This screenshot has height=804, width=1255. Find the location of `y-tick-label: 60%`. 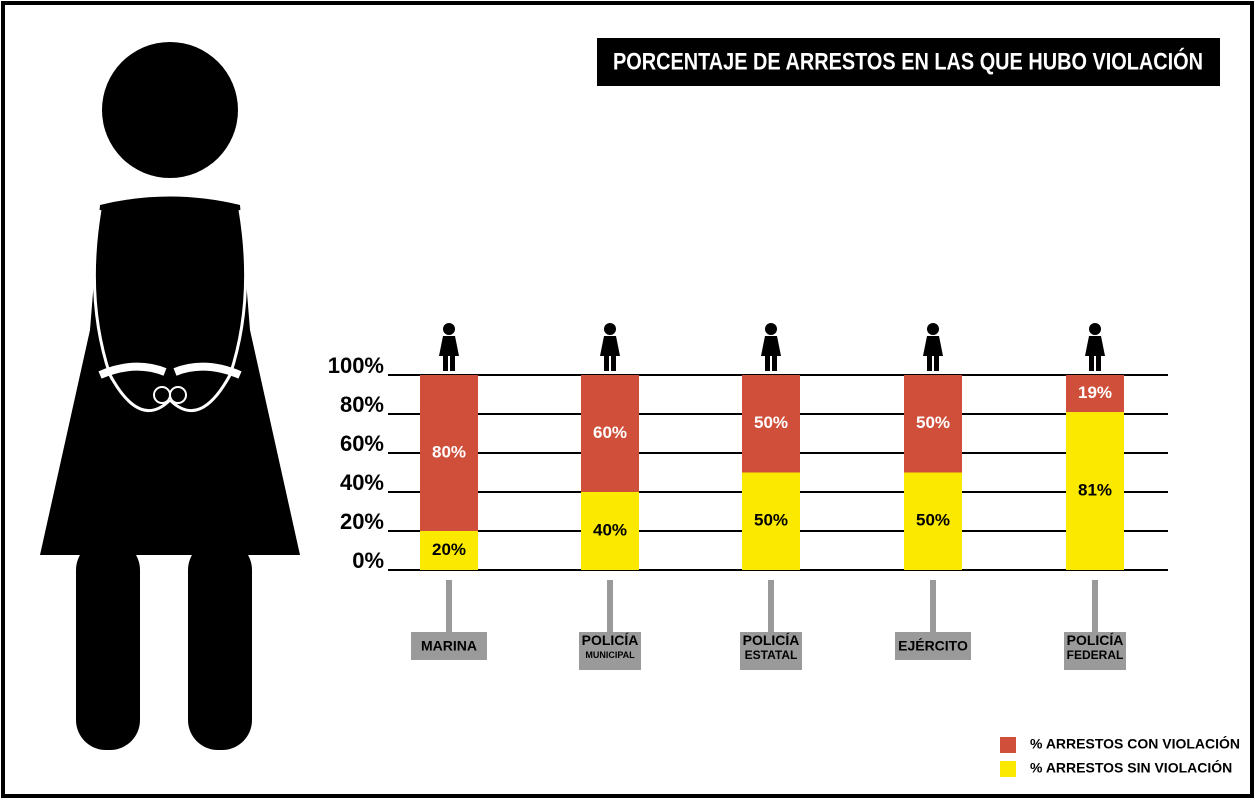

y-tick-label: 60% is located at coordinates (362, 443).